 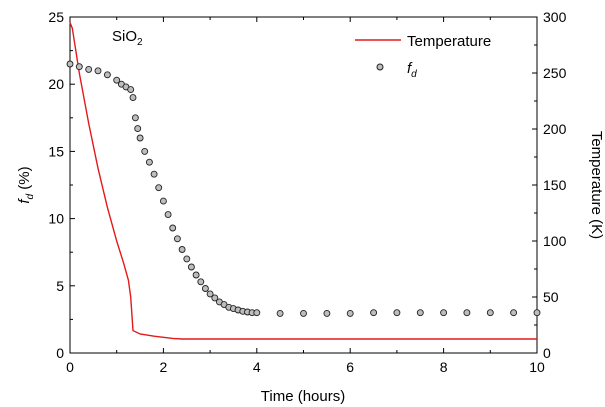 I want to click on y-right-tick-label: 300, so click(x=555, y=17).